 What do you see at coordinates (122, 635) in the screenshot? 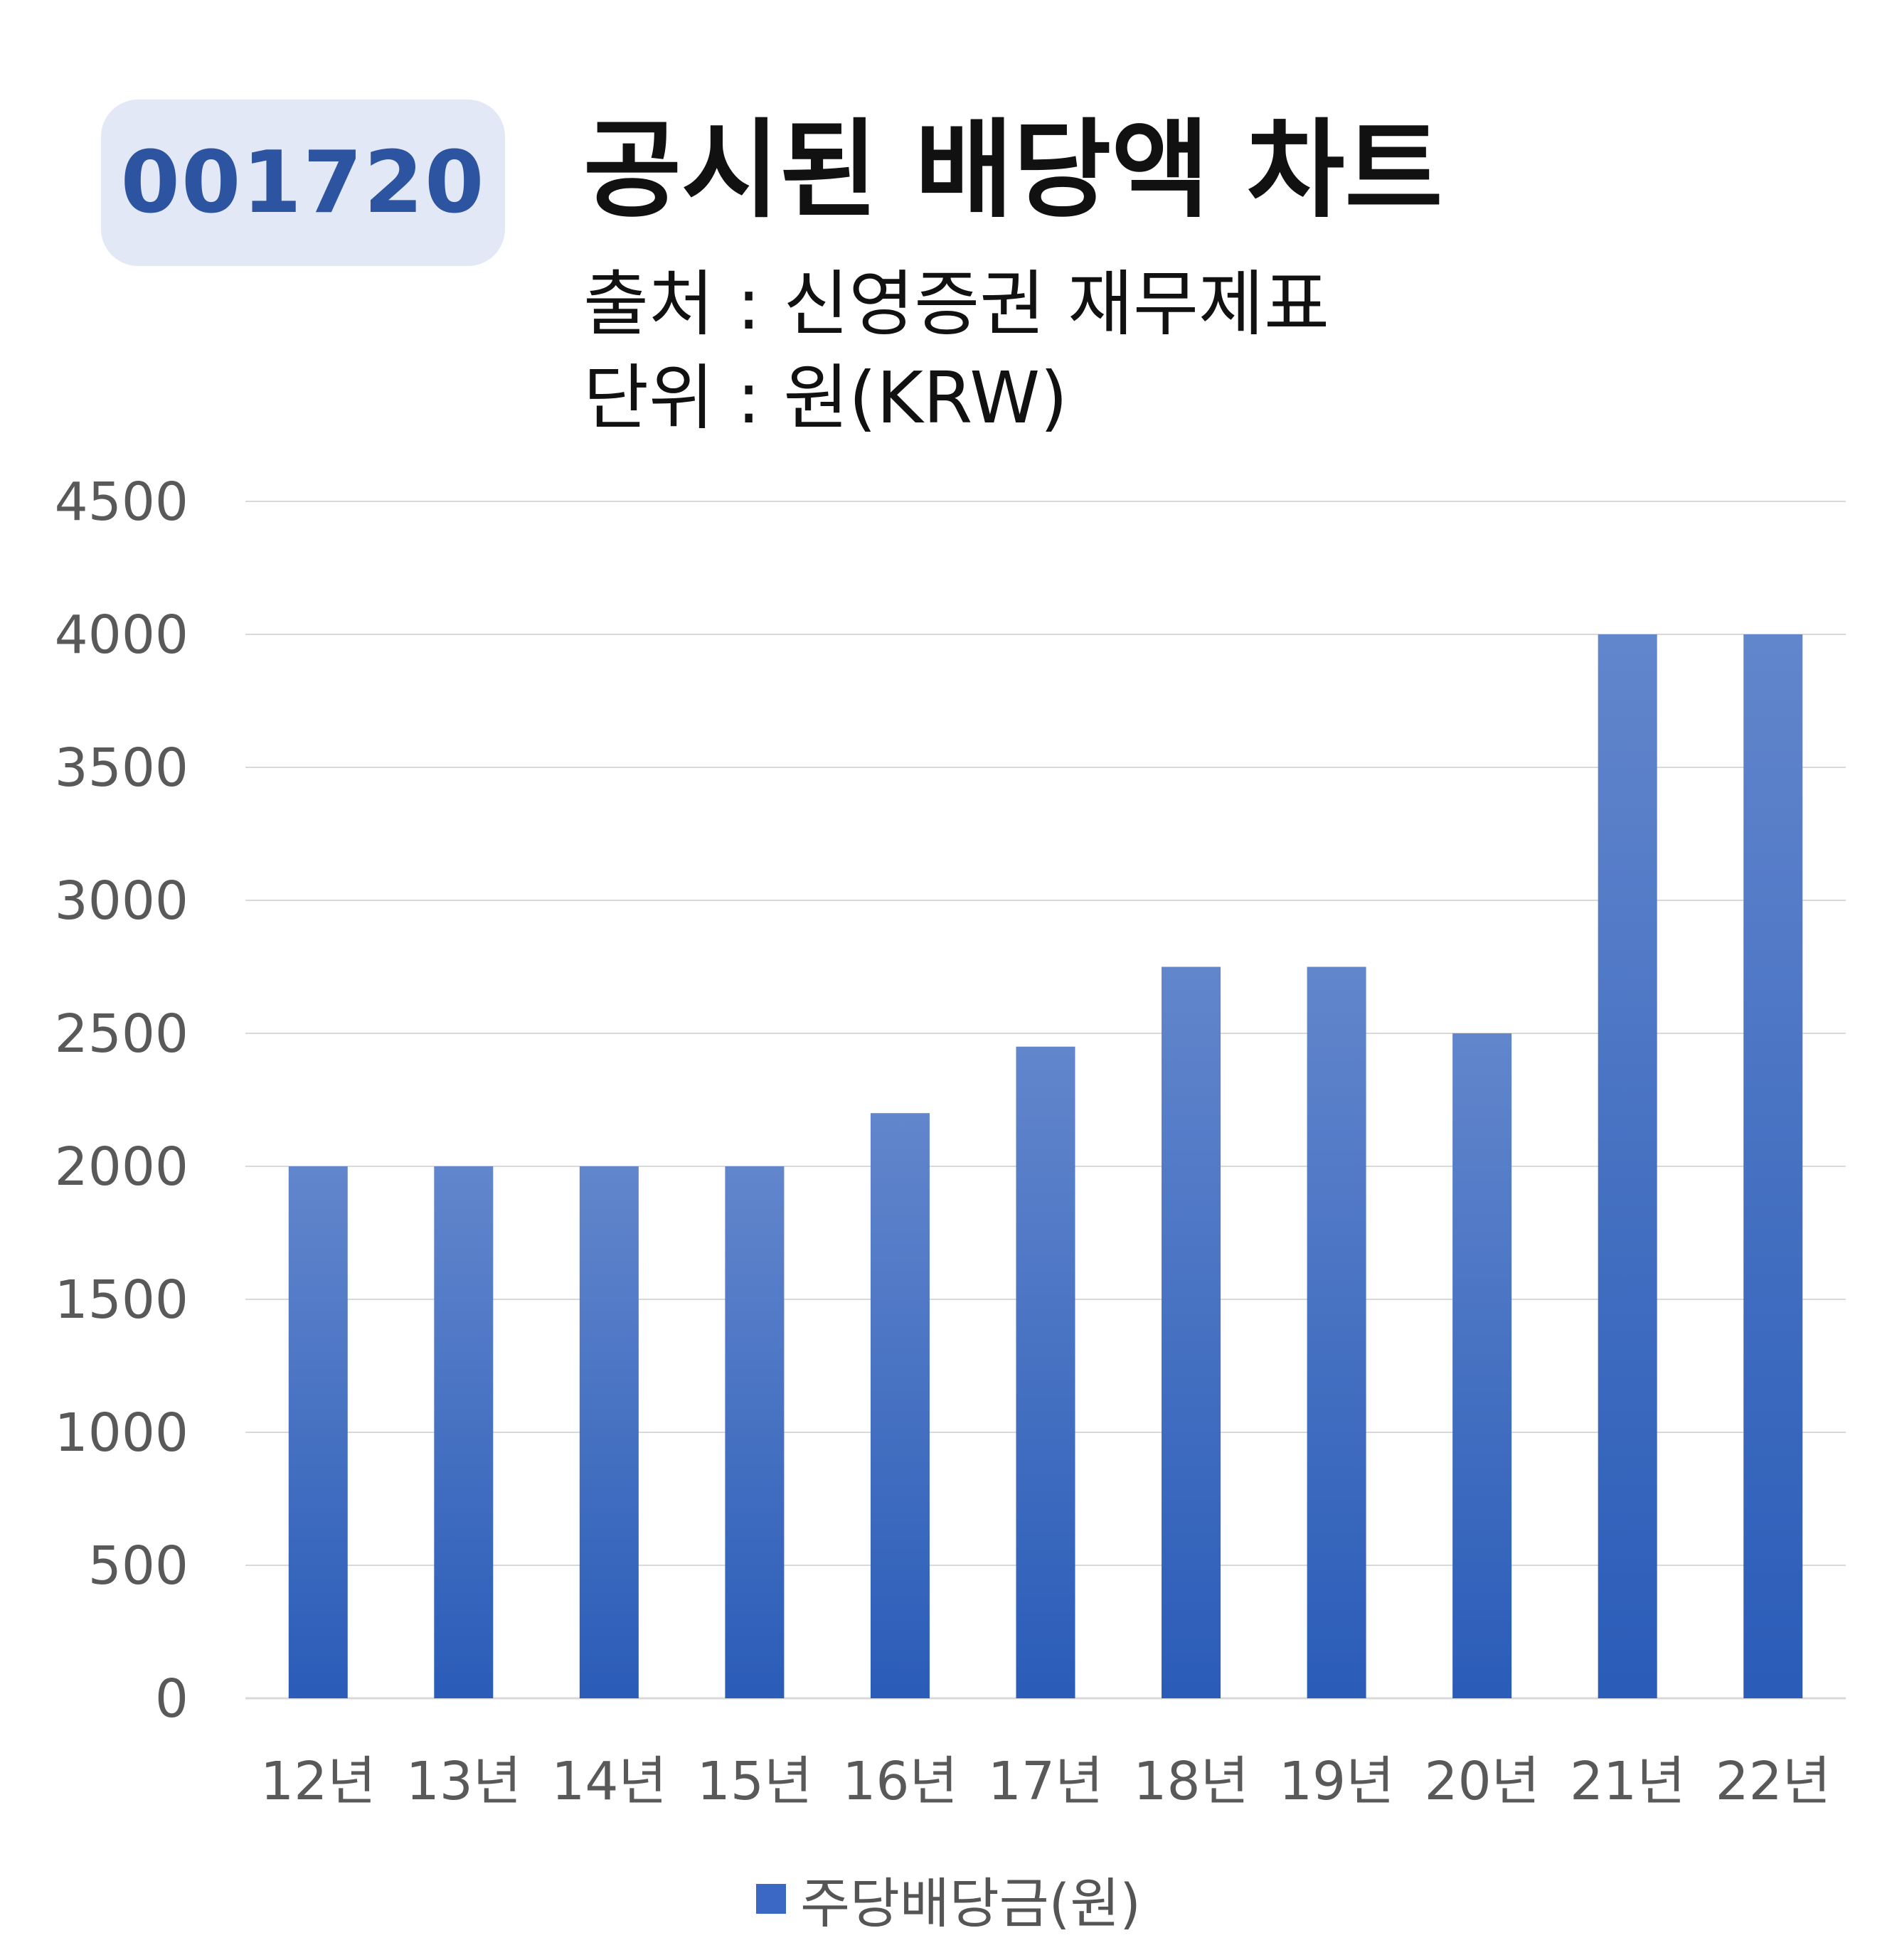
I see `y-tick-label: 4000` at bounding box center [122, 635].